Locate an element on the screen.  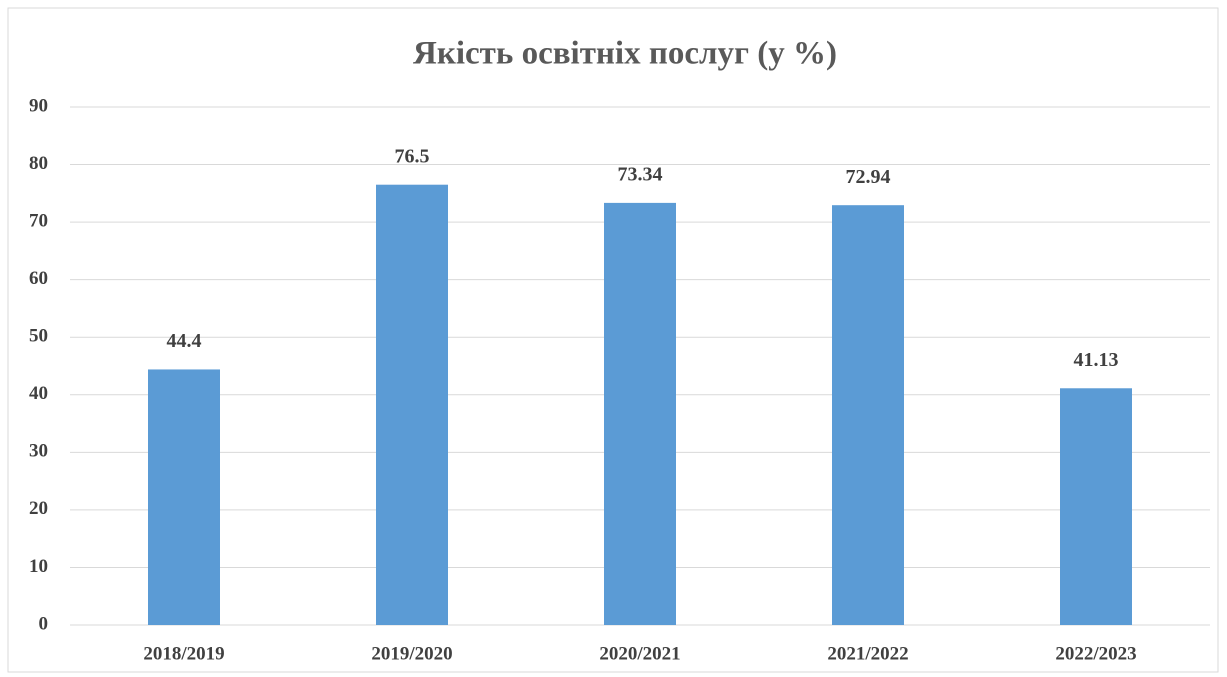
y-tick-label: 80 is located at coordinates (38, 163).